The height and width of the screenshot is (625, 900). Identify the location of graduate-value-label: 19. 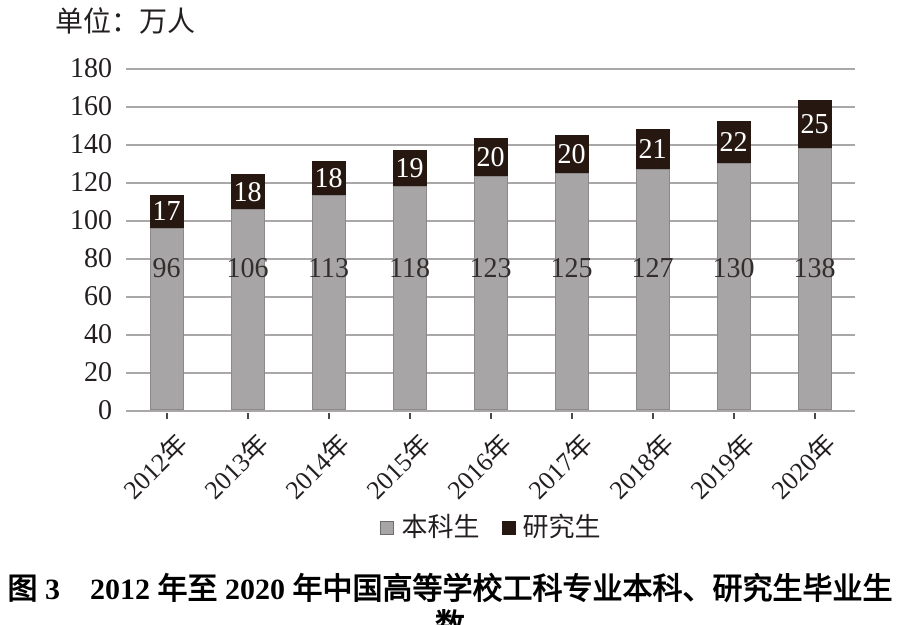
(409, 168).